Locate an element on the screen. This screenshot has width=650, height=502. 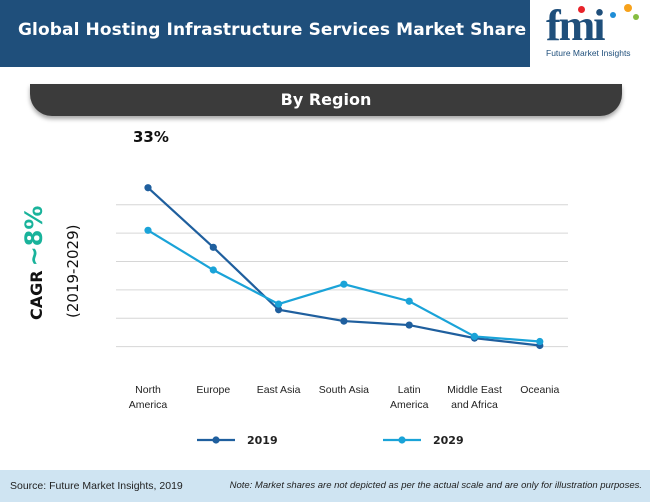
region-label: By Region is located at coordinates (326, 99).